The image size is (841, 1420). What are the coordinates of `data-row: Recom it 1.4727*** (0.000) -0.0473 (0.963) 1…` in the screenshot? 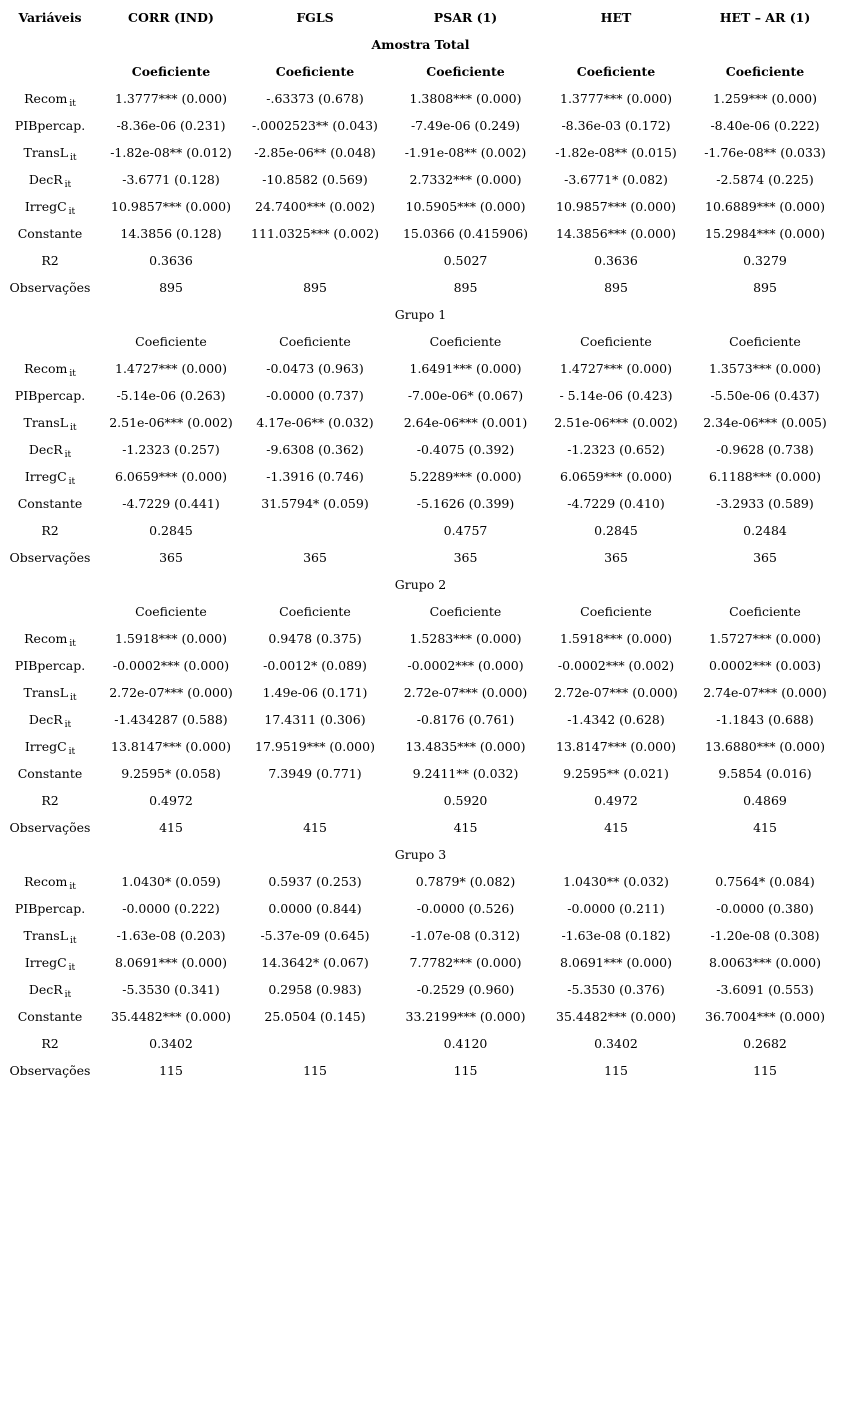 It's located at (420, 368).